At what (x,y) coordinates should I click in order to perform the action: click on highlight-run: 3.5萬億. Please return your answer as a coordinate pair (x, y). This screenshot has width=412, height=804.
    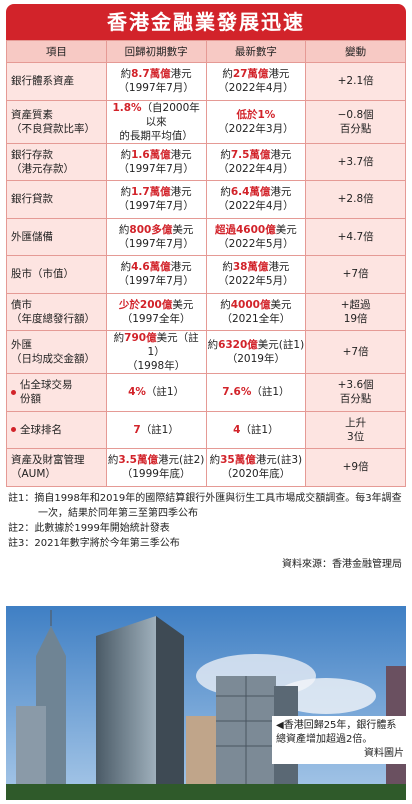
    Looking at the image, I should click on (138, 460).